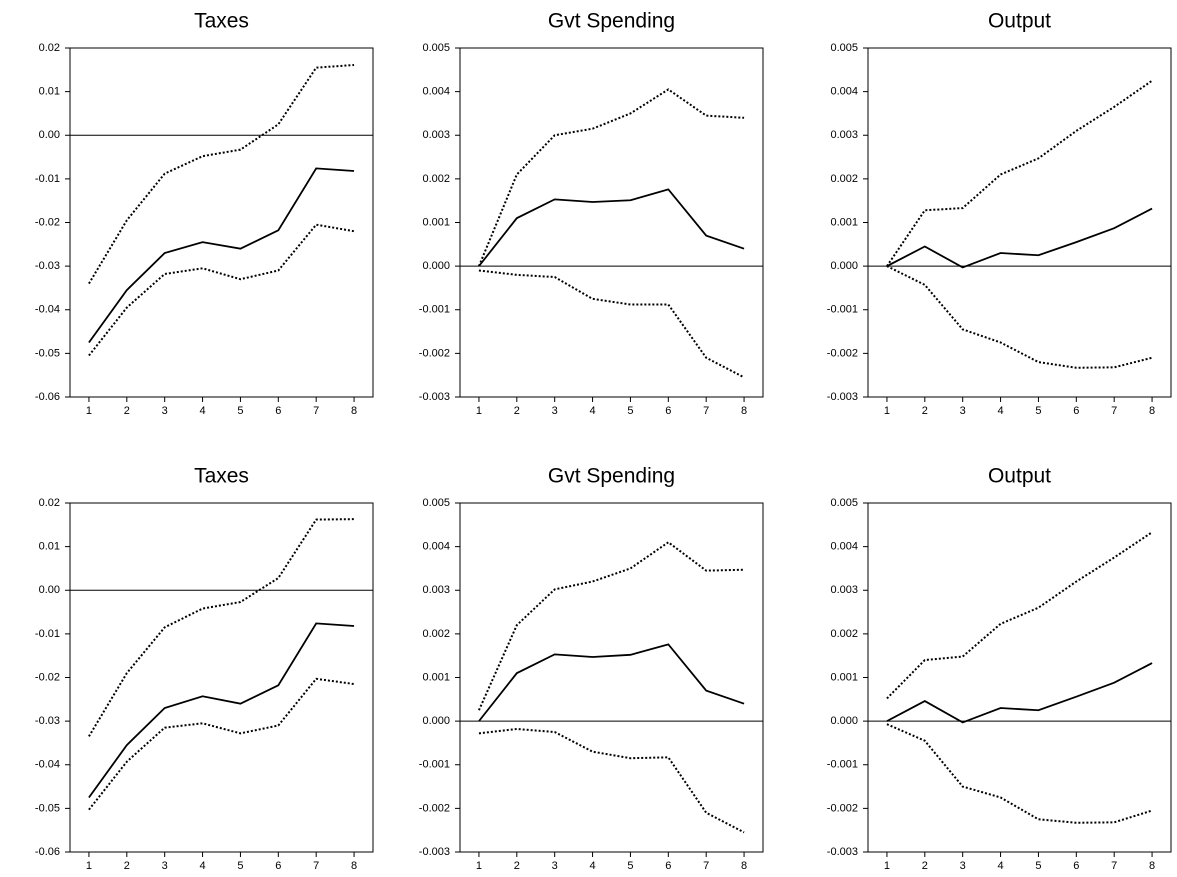 This screenshot has height=877, width=1177. I want to click on y-tick-label: -0.02, so click(47, 222).